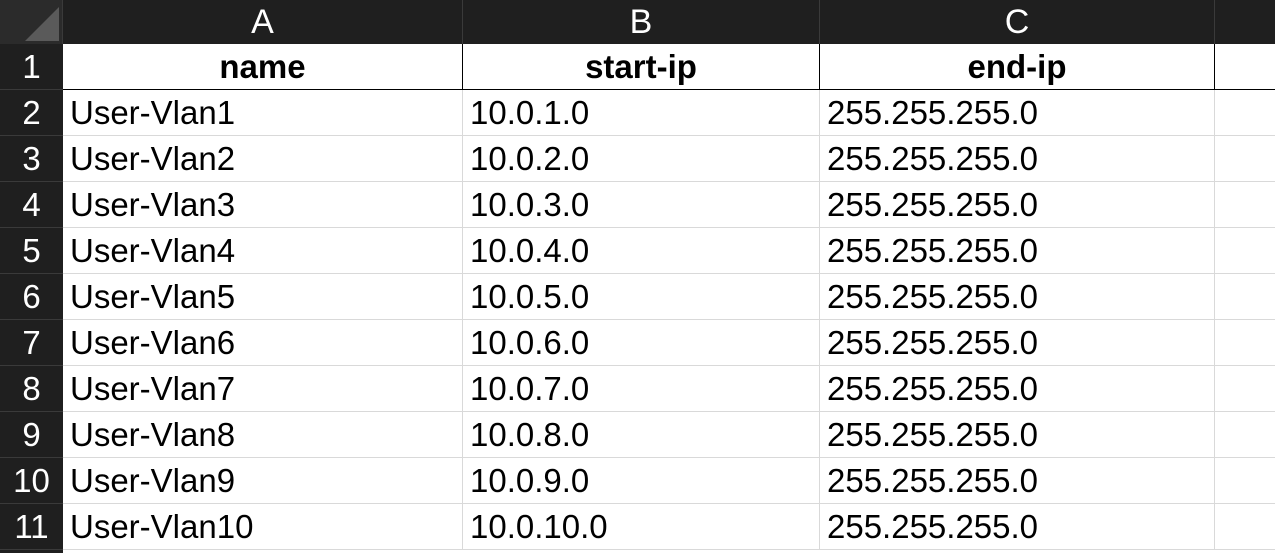 The width and height of the screenshot is (1275, 553). I want to click on table-row: User-Vlan5 10.0.5.0 255.255.255.0, so click(669, 297).